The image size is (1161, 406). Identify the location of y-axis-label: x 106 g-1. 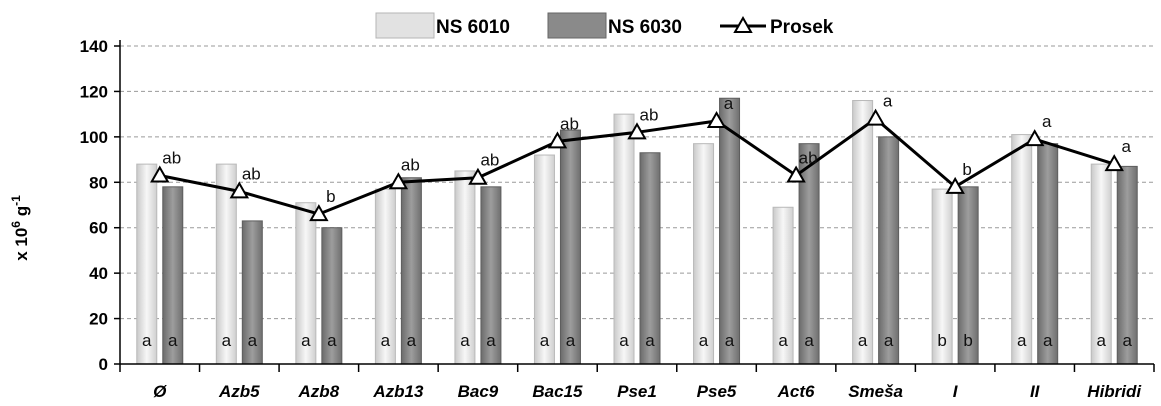
(20, 228).